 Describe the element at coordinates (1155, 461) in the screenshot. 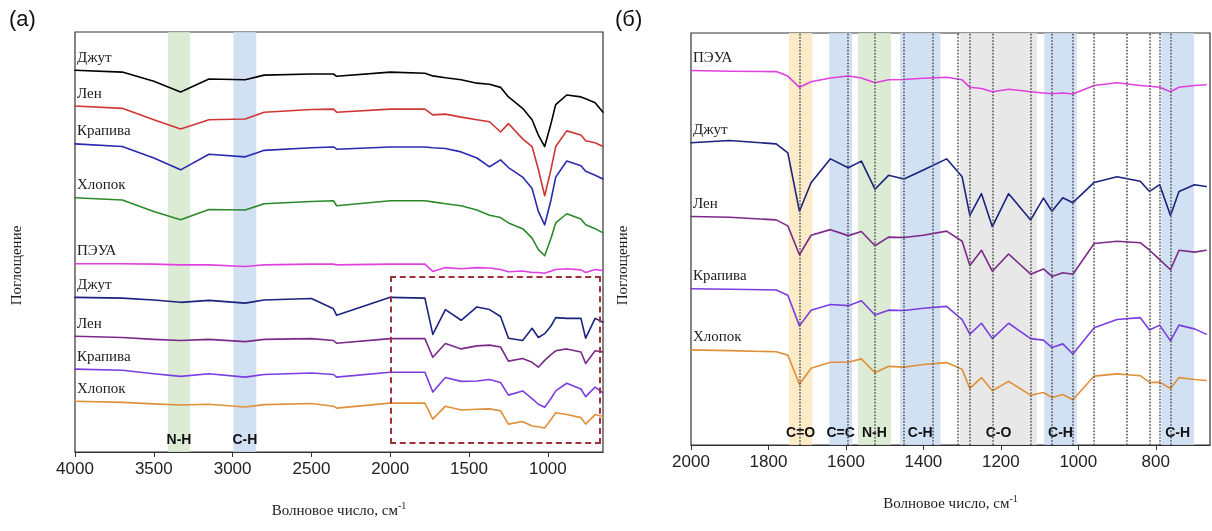

I see `x-tick-label: 800` at that location.